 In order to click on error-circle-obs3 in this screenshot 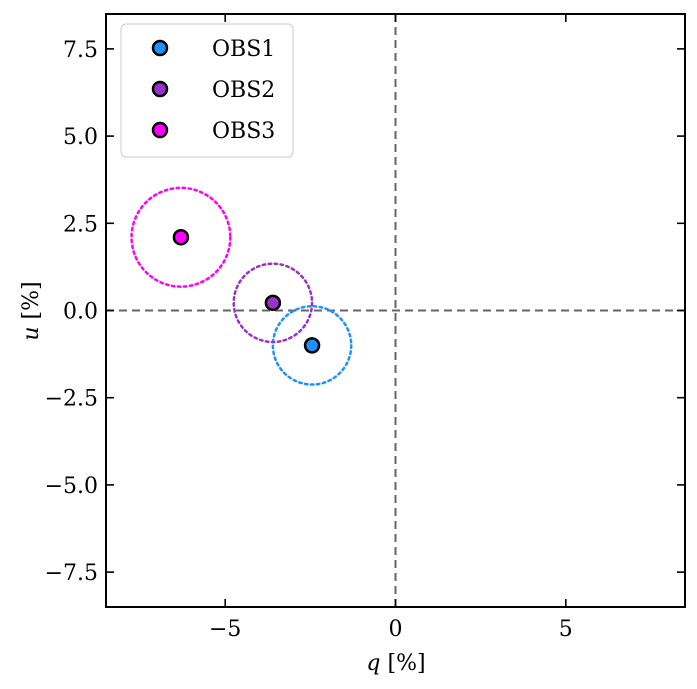, I will do `click(181, 237)`.